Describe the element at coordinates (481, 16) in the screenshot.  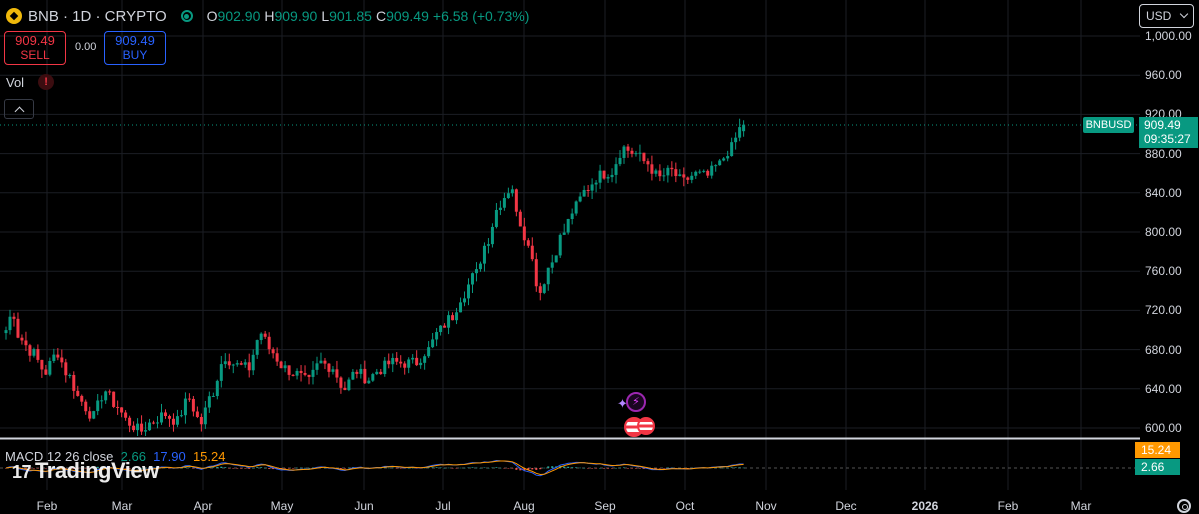
I see `change-value: +6.58 (+0.73%)` at that location.